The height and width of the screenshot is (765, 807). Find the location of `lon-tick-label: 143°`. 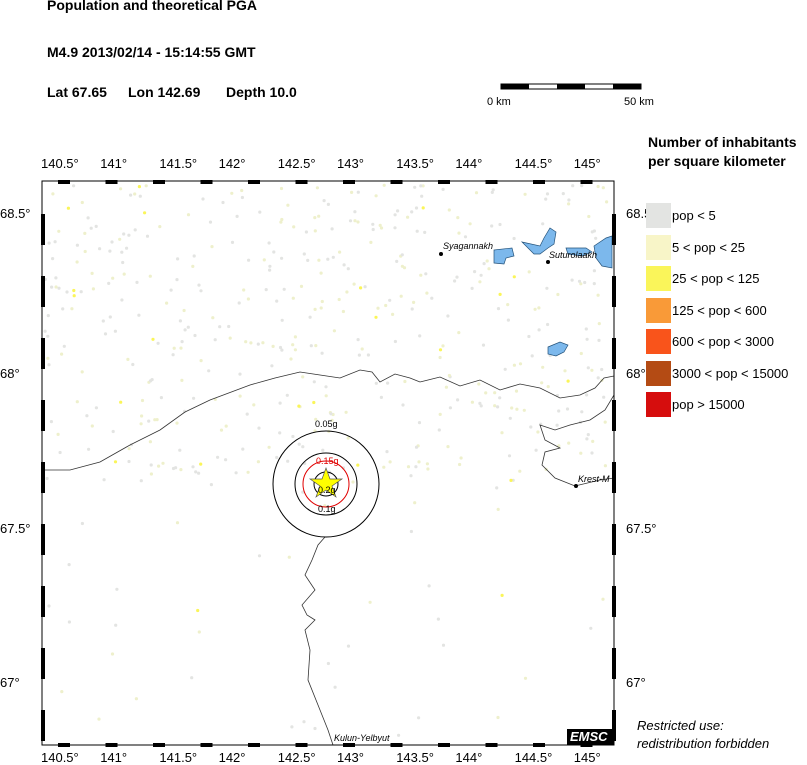

lon-tick-label: 143° is located at coordinates (350, 757).